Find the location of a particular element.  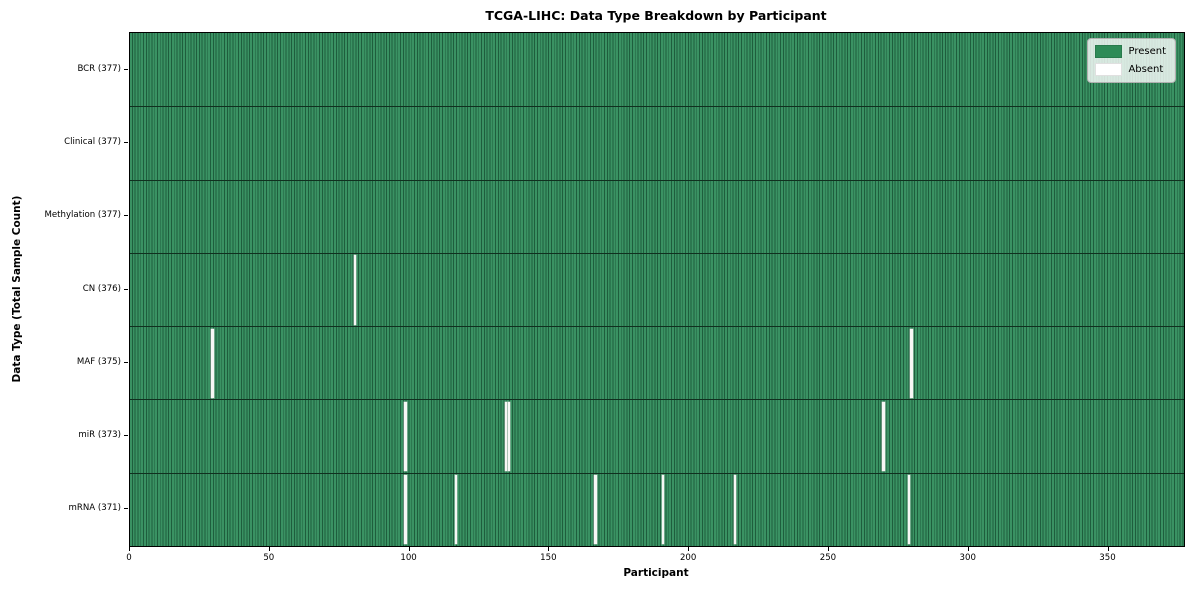

heatmap-row-MAF is located at coordinates (657, 363).